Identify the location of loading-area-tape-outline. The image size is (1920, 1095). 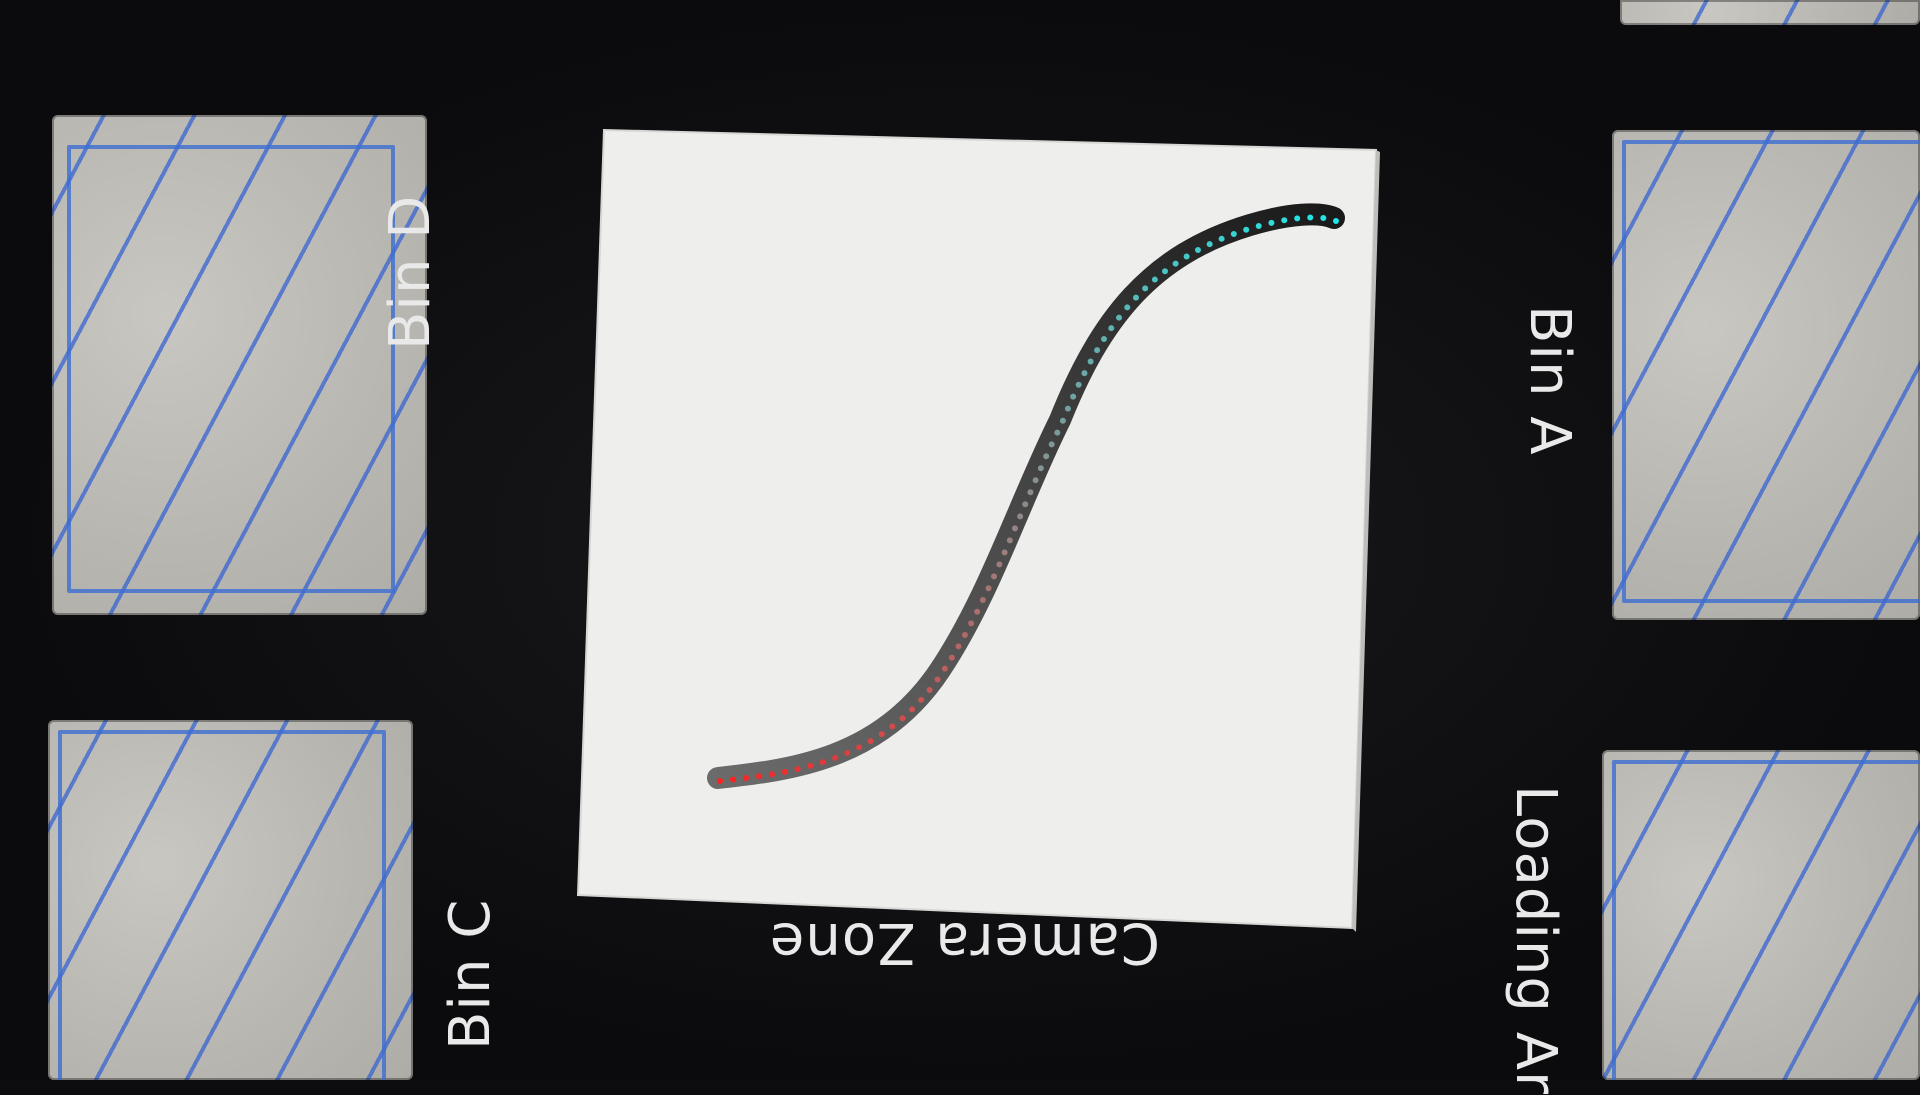
(1766, 920).